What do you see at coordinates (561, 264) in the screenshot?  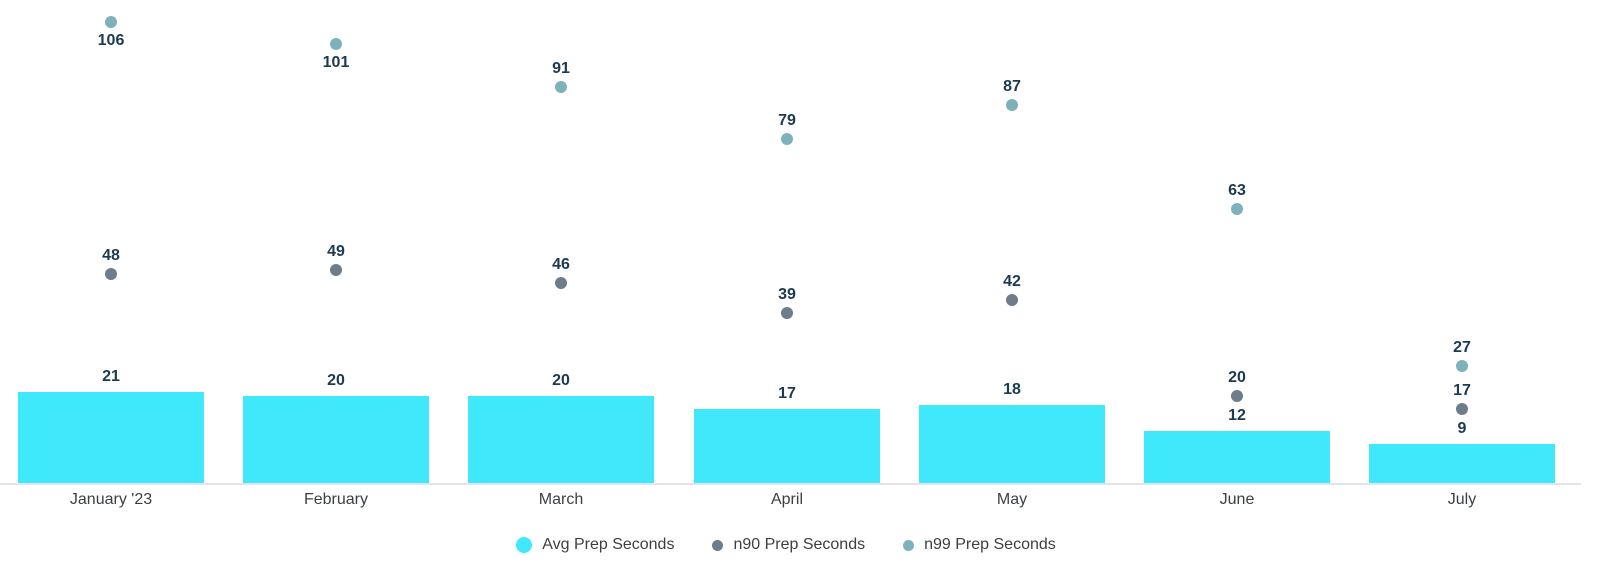 I see `n90-value-label: 46` at bounding box center [561, 264].